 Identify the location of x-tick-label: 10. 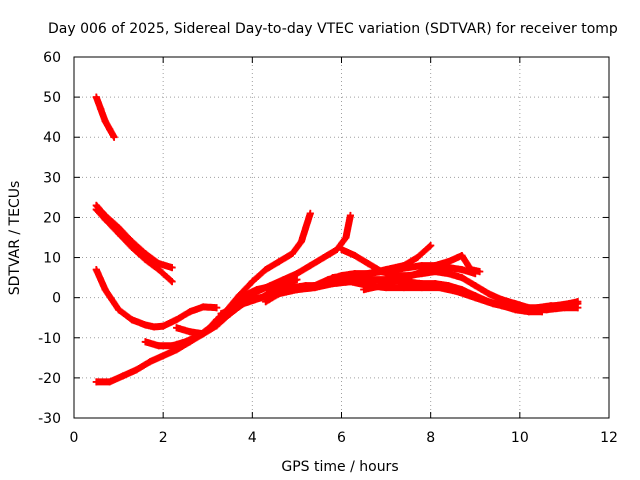
(520, 438).